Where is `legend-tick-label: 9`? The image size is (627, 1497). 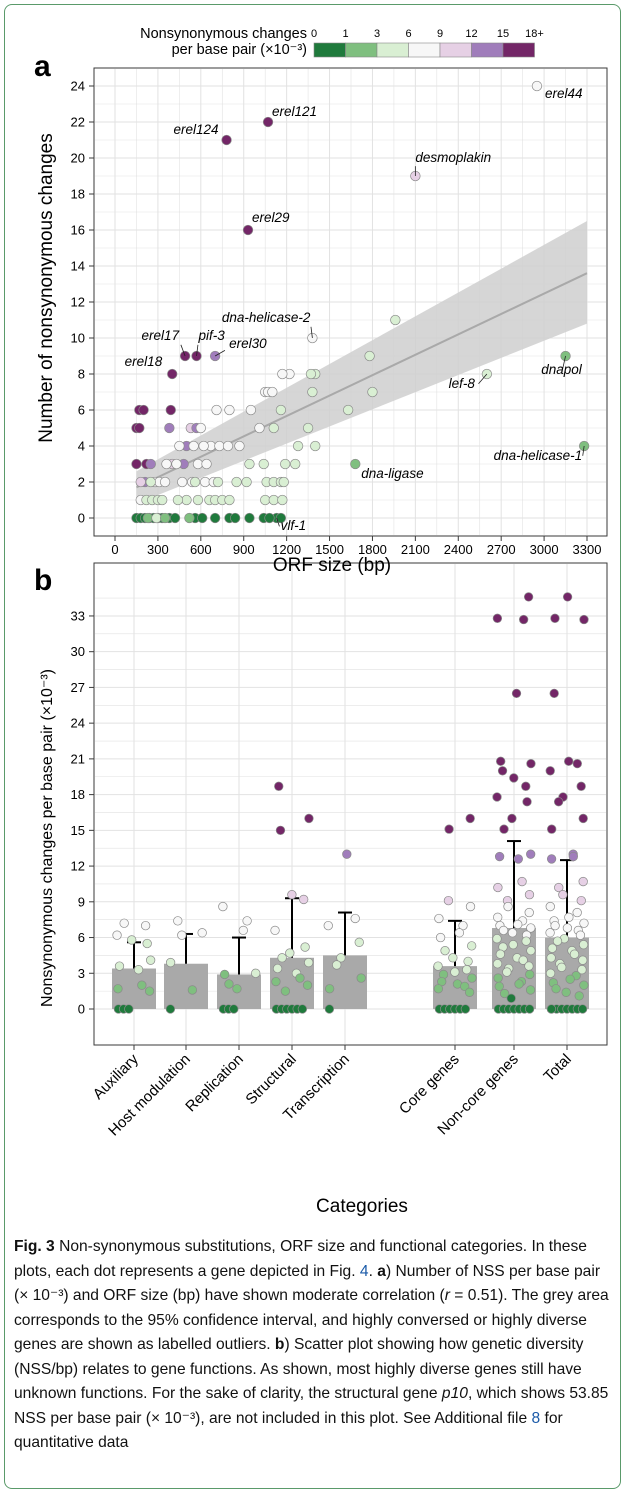 legend-tick-label: 9 is located at coordinates (440, 34).